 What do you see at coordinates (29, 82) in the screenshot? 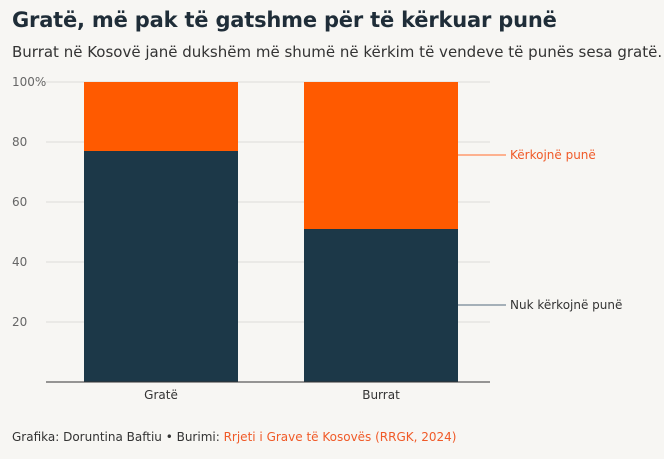
I see `y-tick-label: 100%` at bounding box center [29, 82].